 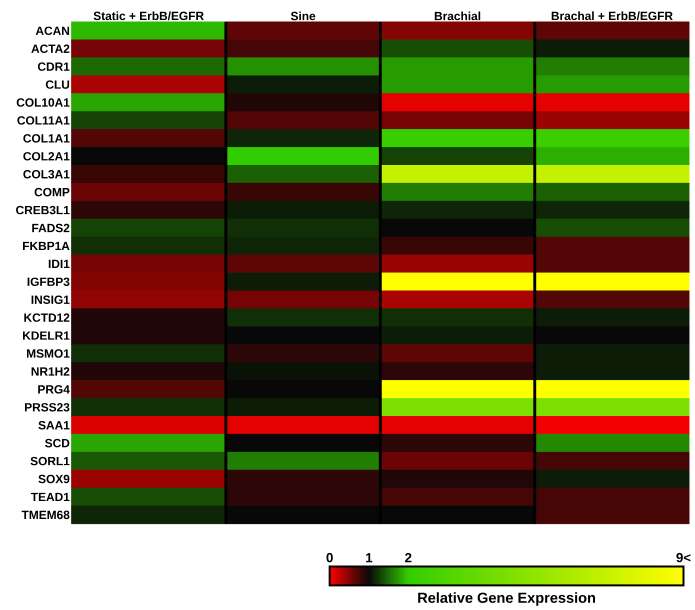 What do you see at coordinates (49, 282) in the screenshot?
I see `y-tick-label: IGFBP3` at bounding box center [49, 282].